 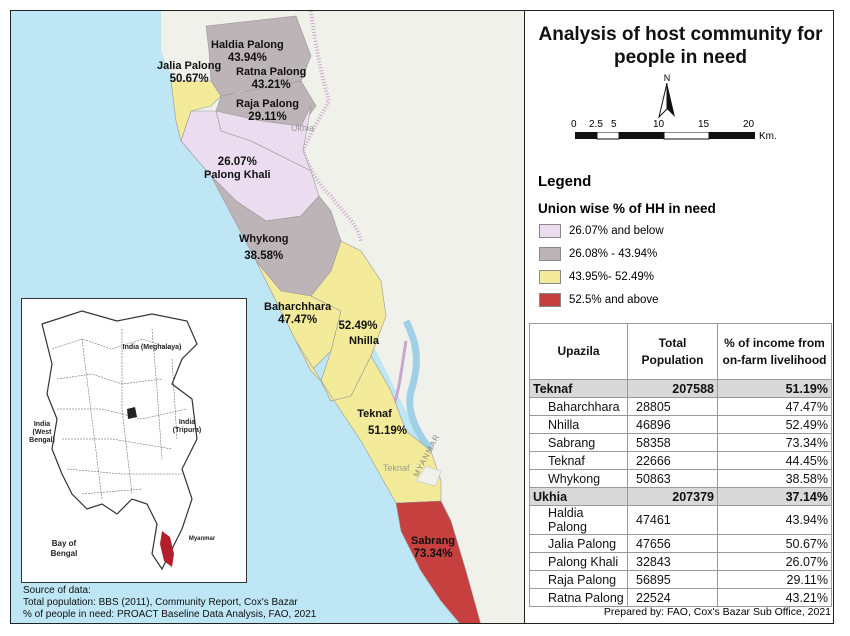 I want to click on cell-name: Whykong, so click(x=578, y=478).